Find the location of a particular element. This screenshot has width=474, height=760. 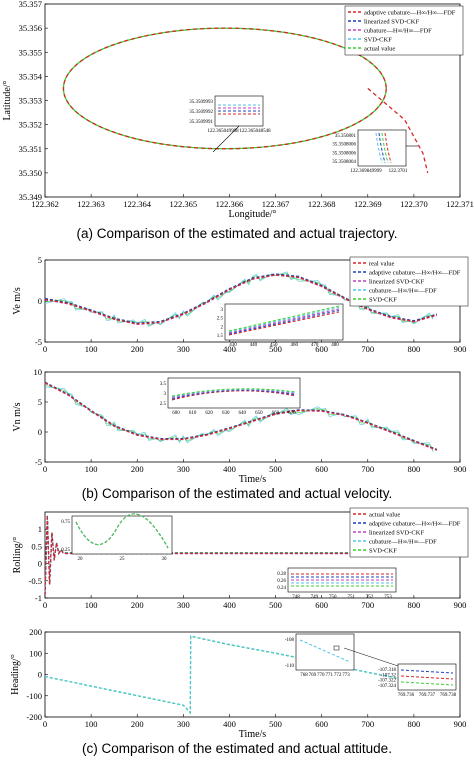

roll-actual is located at coordinates (240, 555).